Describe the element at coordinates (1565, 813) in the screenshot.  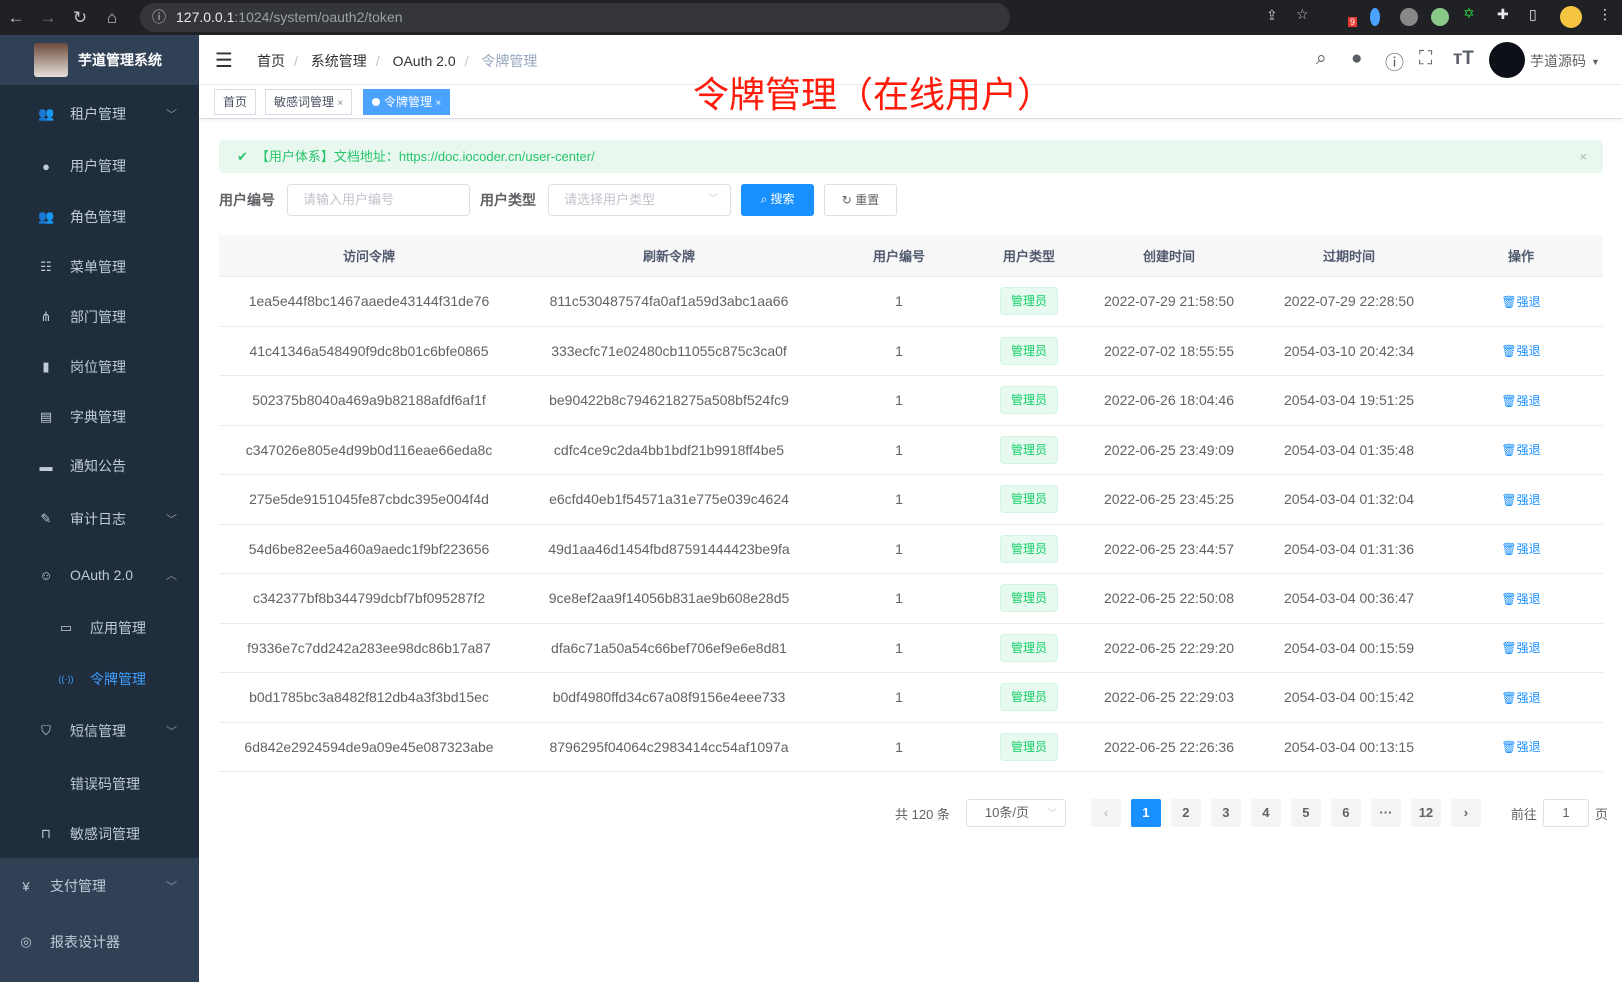
I see `goto-page-input: 1` at that location.